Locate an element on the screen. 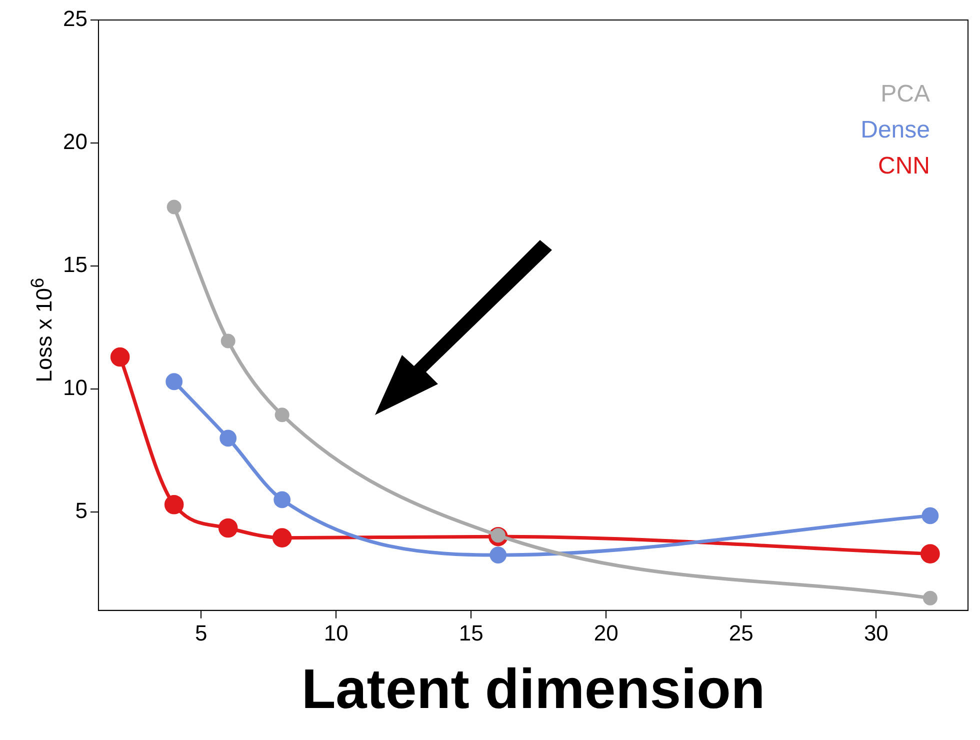  y-tick-label: 20 is located at coordinates (75, 141).